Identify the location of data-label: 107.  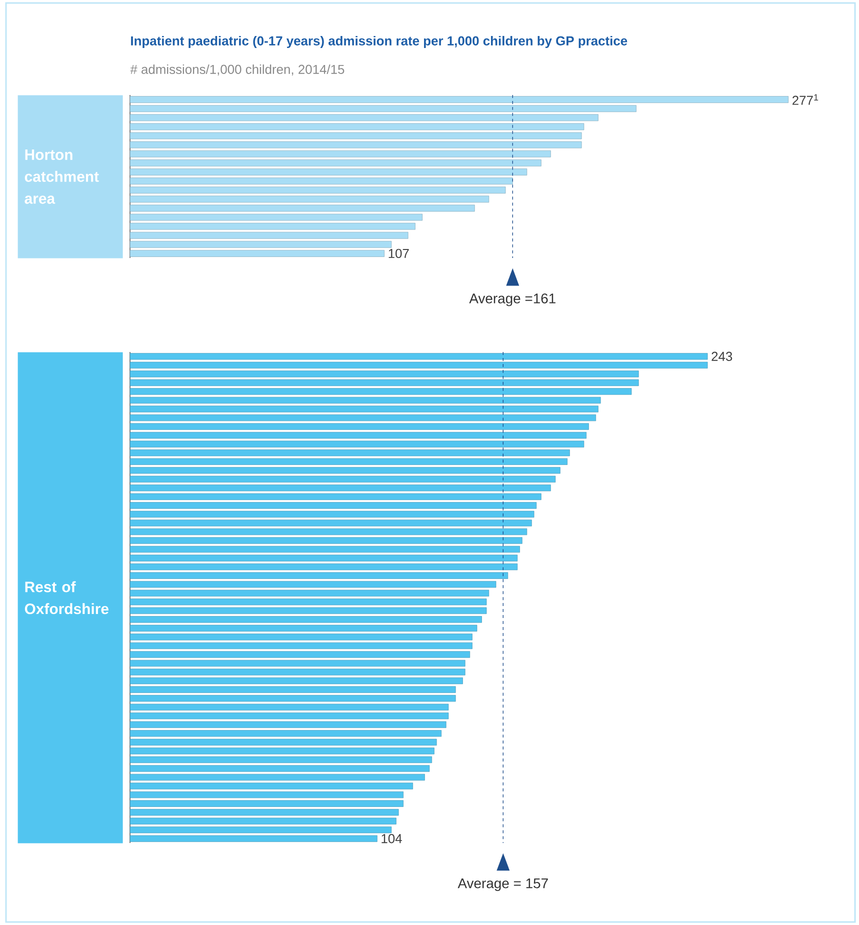
(398, 253).